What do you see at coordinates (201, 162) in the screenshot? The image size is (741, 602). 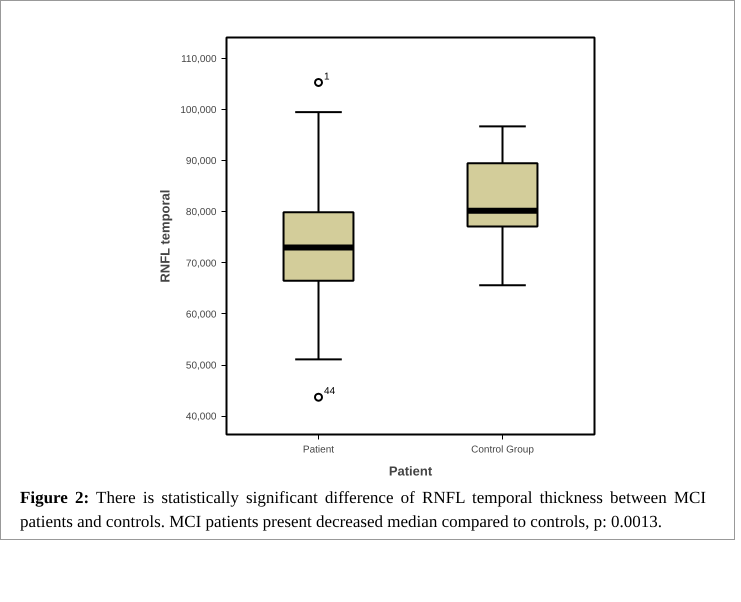 I see `y-tick-label: 90,000` at bounding box center [201, 162].